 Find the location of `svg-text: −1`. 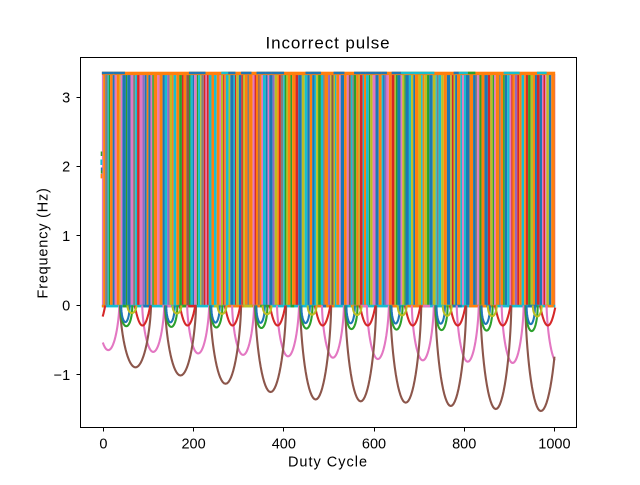

svg-text: −1 is located at coordinates (62, 376).